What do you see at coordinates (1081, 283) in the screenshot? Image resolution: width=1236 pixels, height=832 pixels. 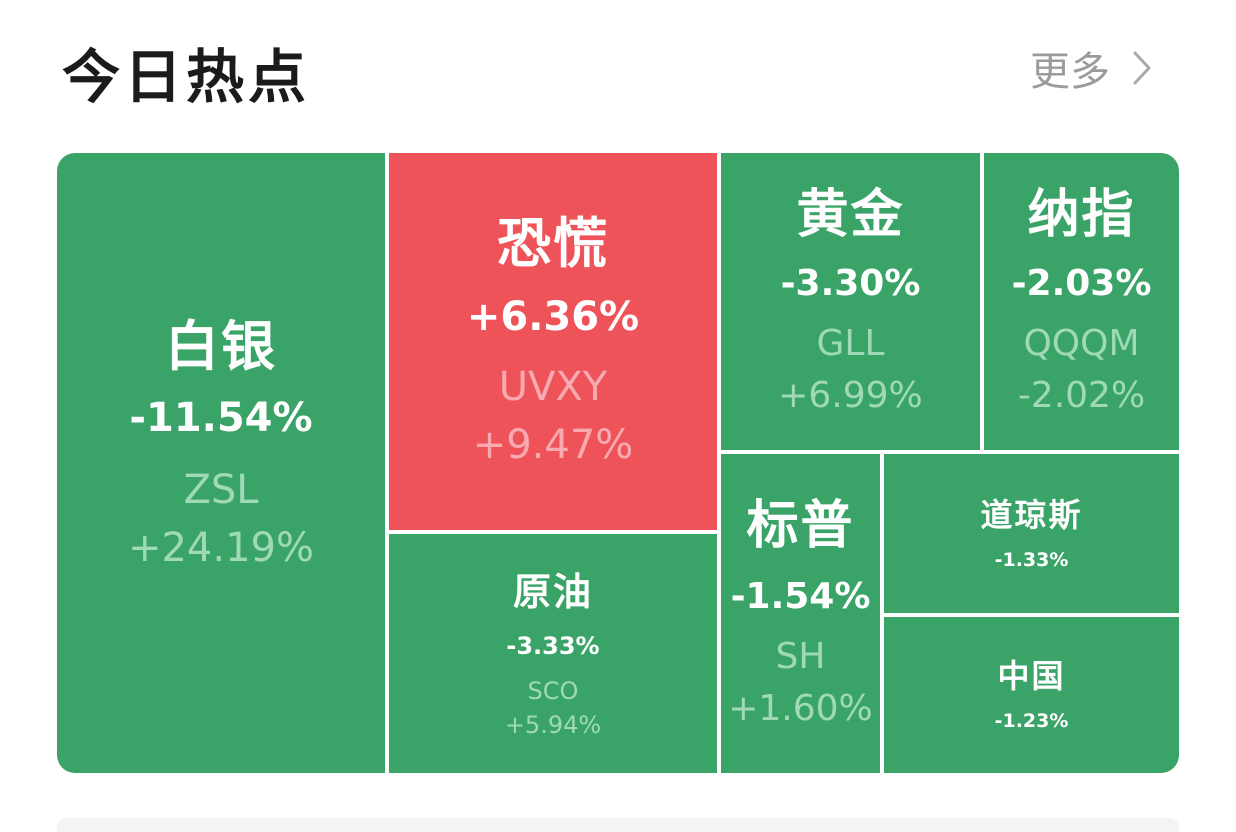 I see `tile-nasdaq-change: -2.03%` at bounding box center [1081, 283].